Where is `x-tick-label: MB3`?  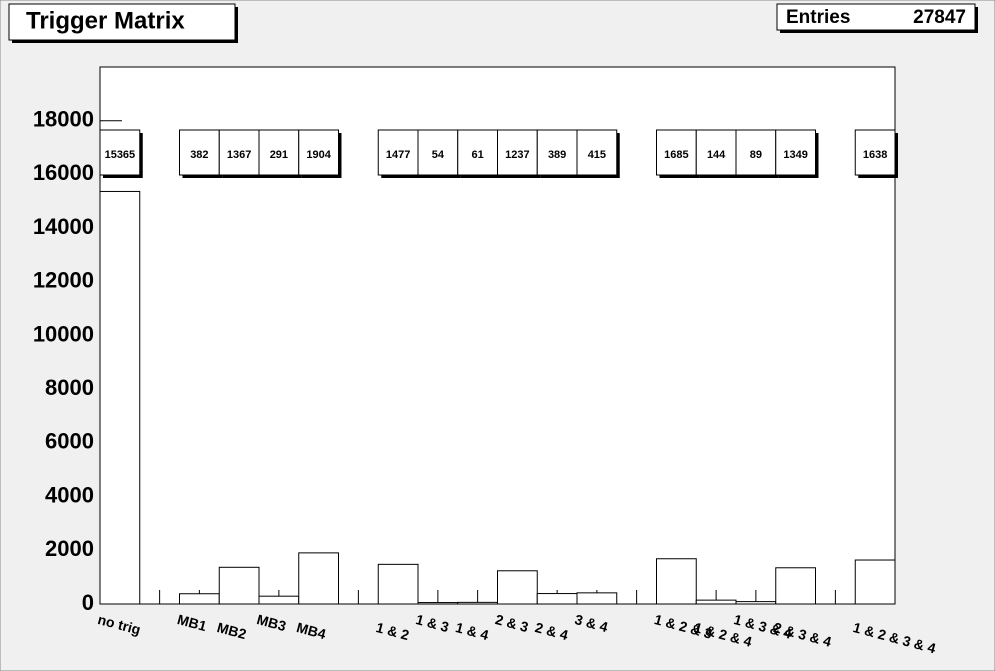 x-tick-label: MB3 is located at coordinates (271, 622).